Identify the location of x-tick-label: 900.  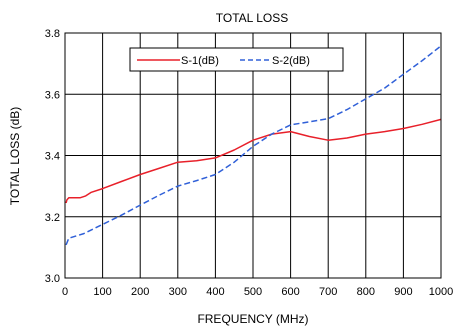
(403, 292).